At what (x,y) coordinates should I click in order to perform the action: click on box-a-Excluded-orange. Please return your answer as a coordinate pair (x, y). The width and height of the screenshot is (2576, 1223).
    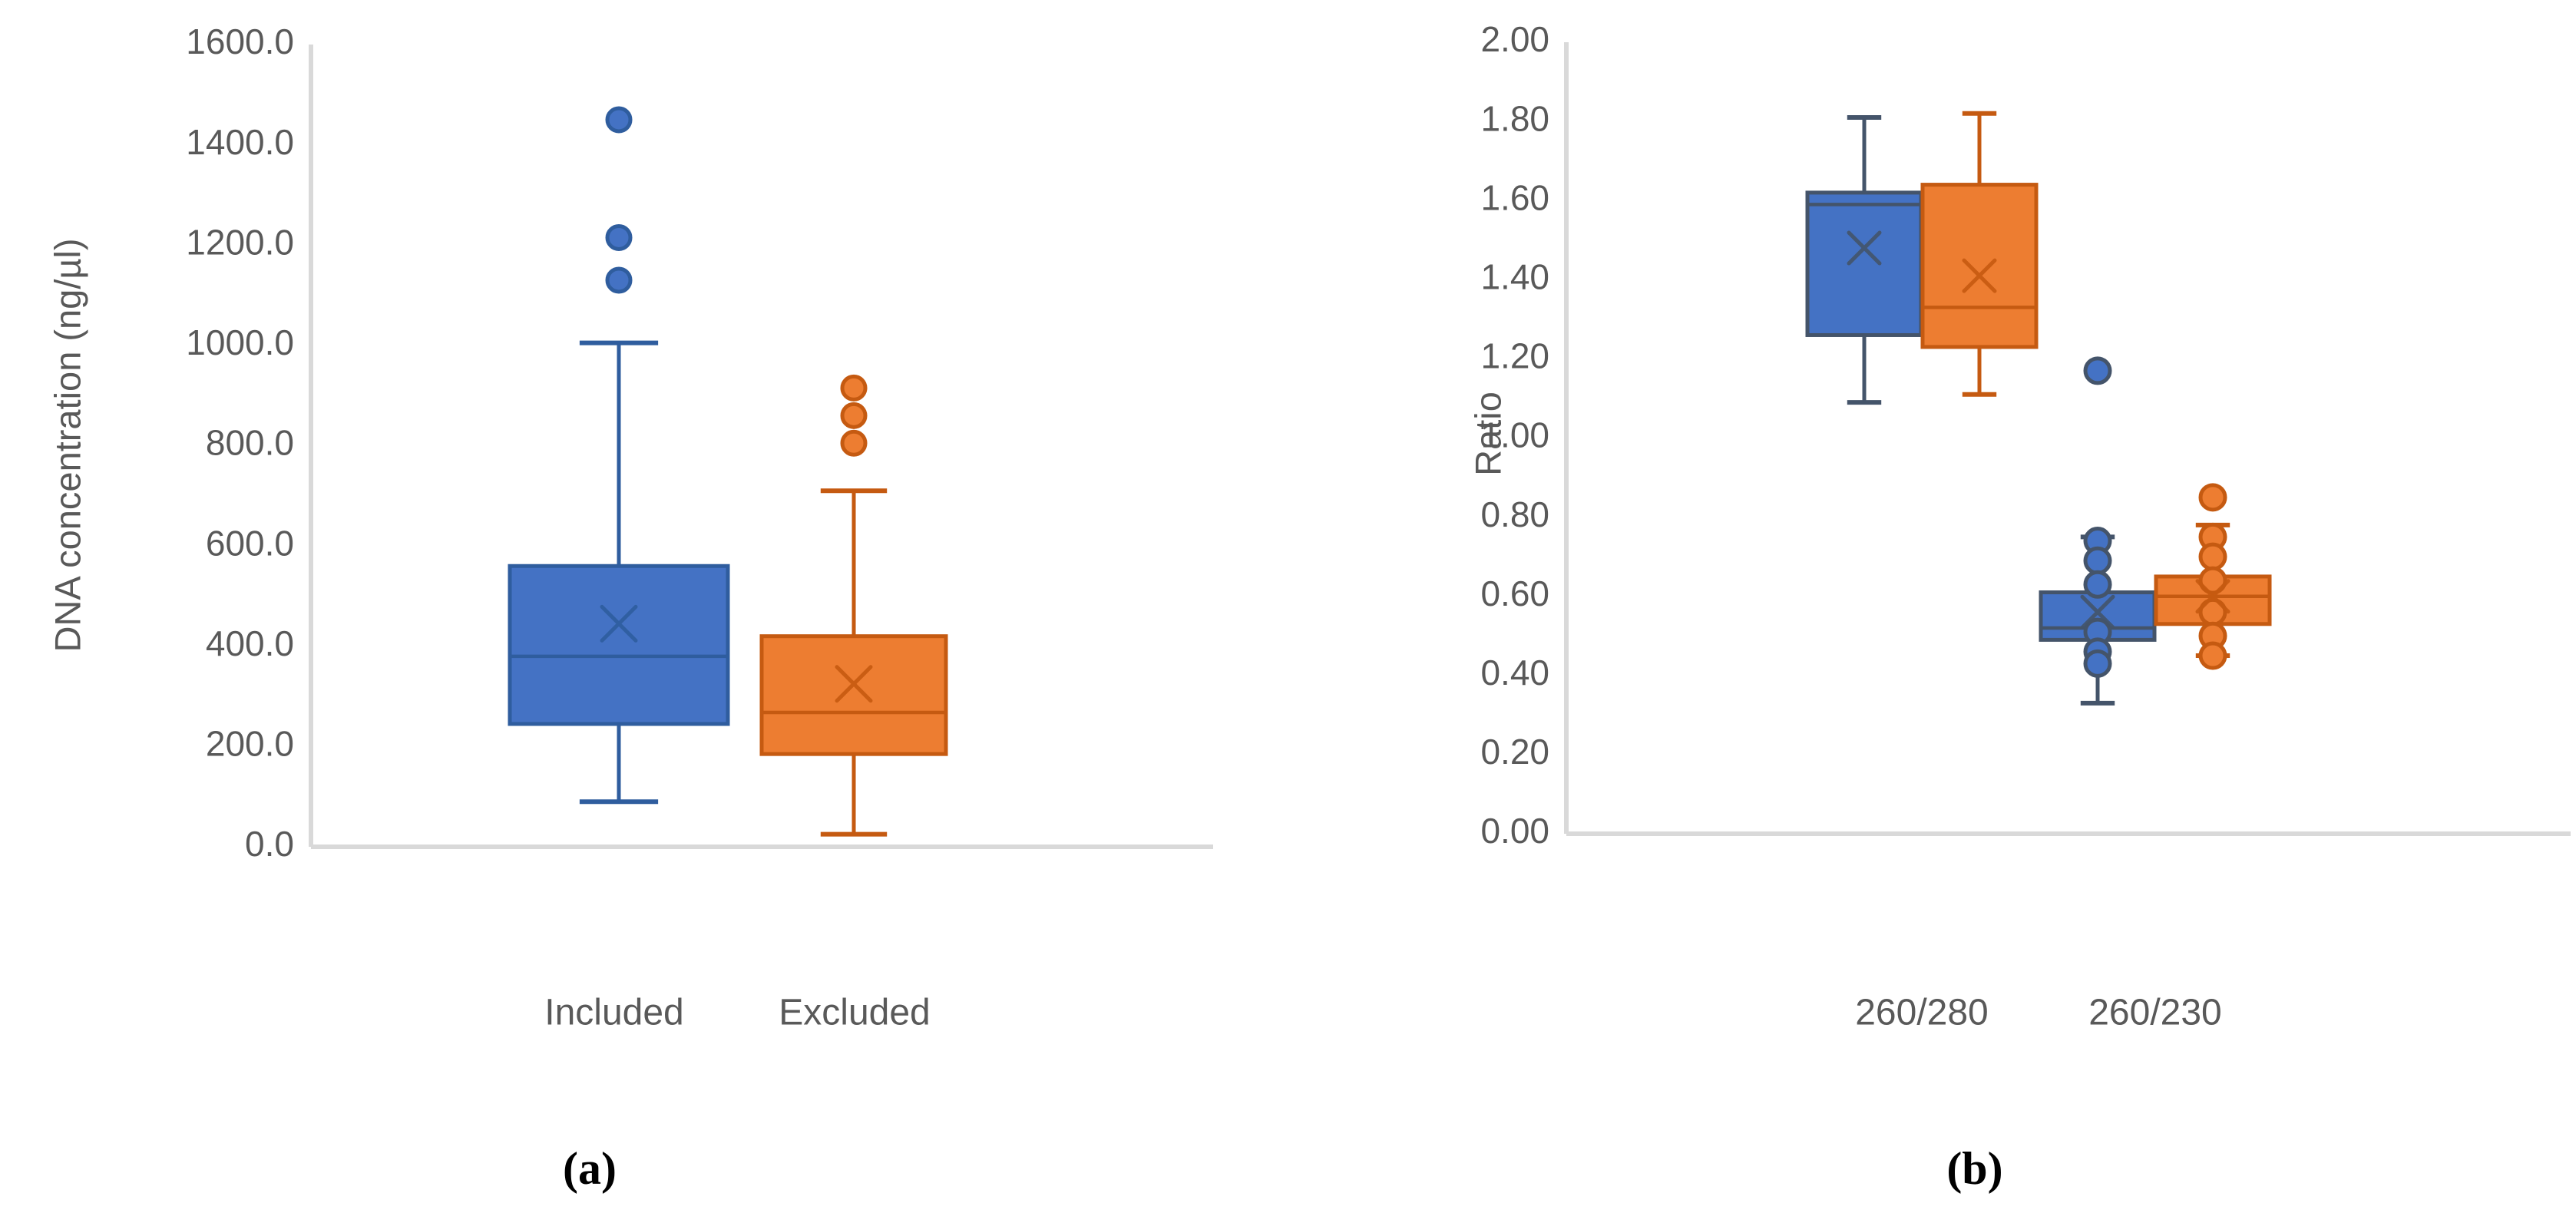
    Looking at the image, I should click on (853, 605).